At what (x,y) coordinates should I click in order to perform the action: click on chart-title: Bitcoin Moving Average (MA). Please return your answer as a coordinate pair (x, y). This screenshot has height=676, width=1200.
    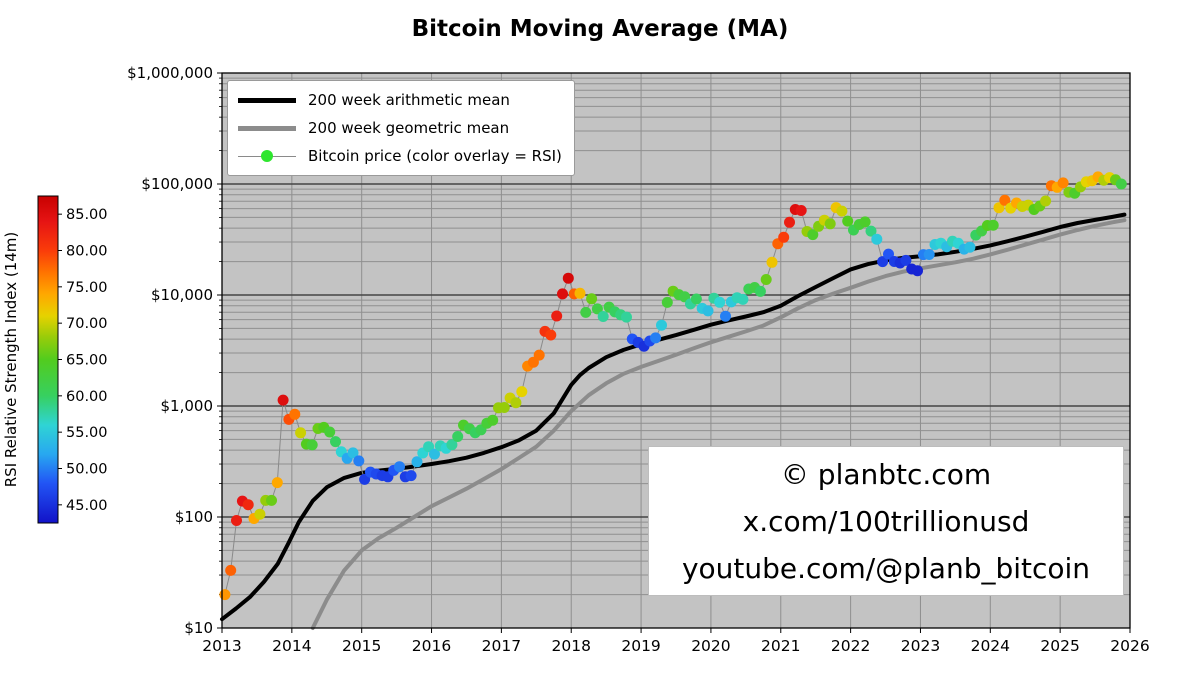
    Looking at the image, I should click on (600, 29).